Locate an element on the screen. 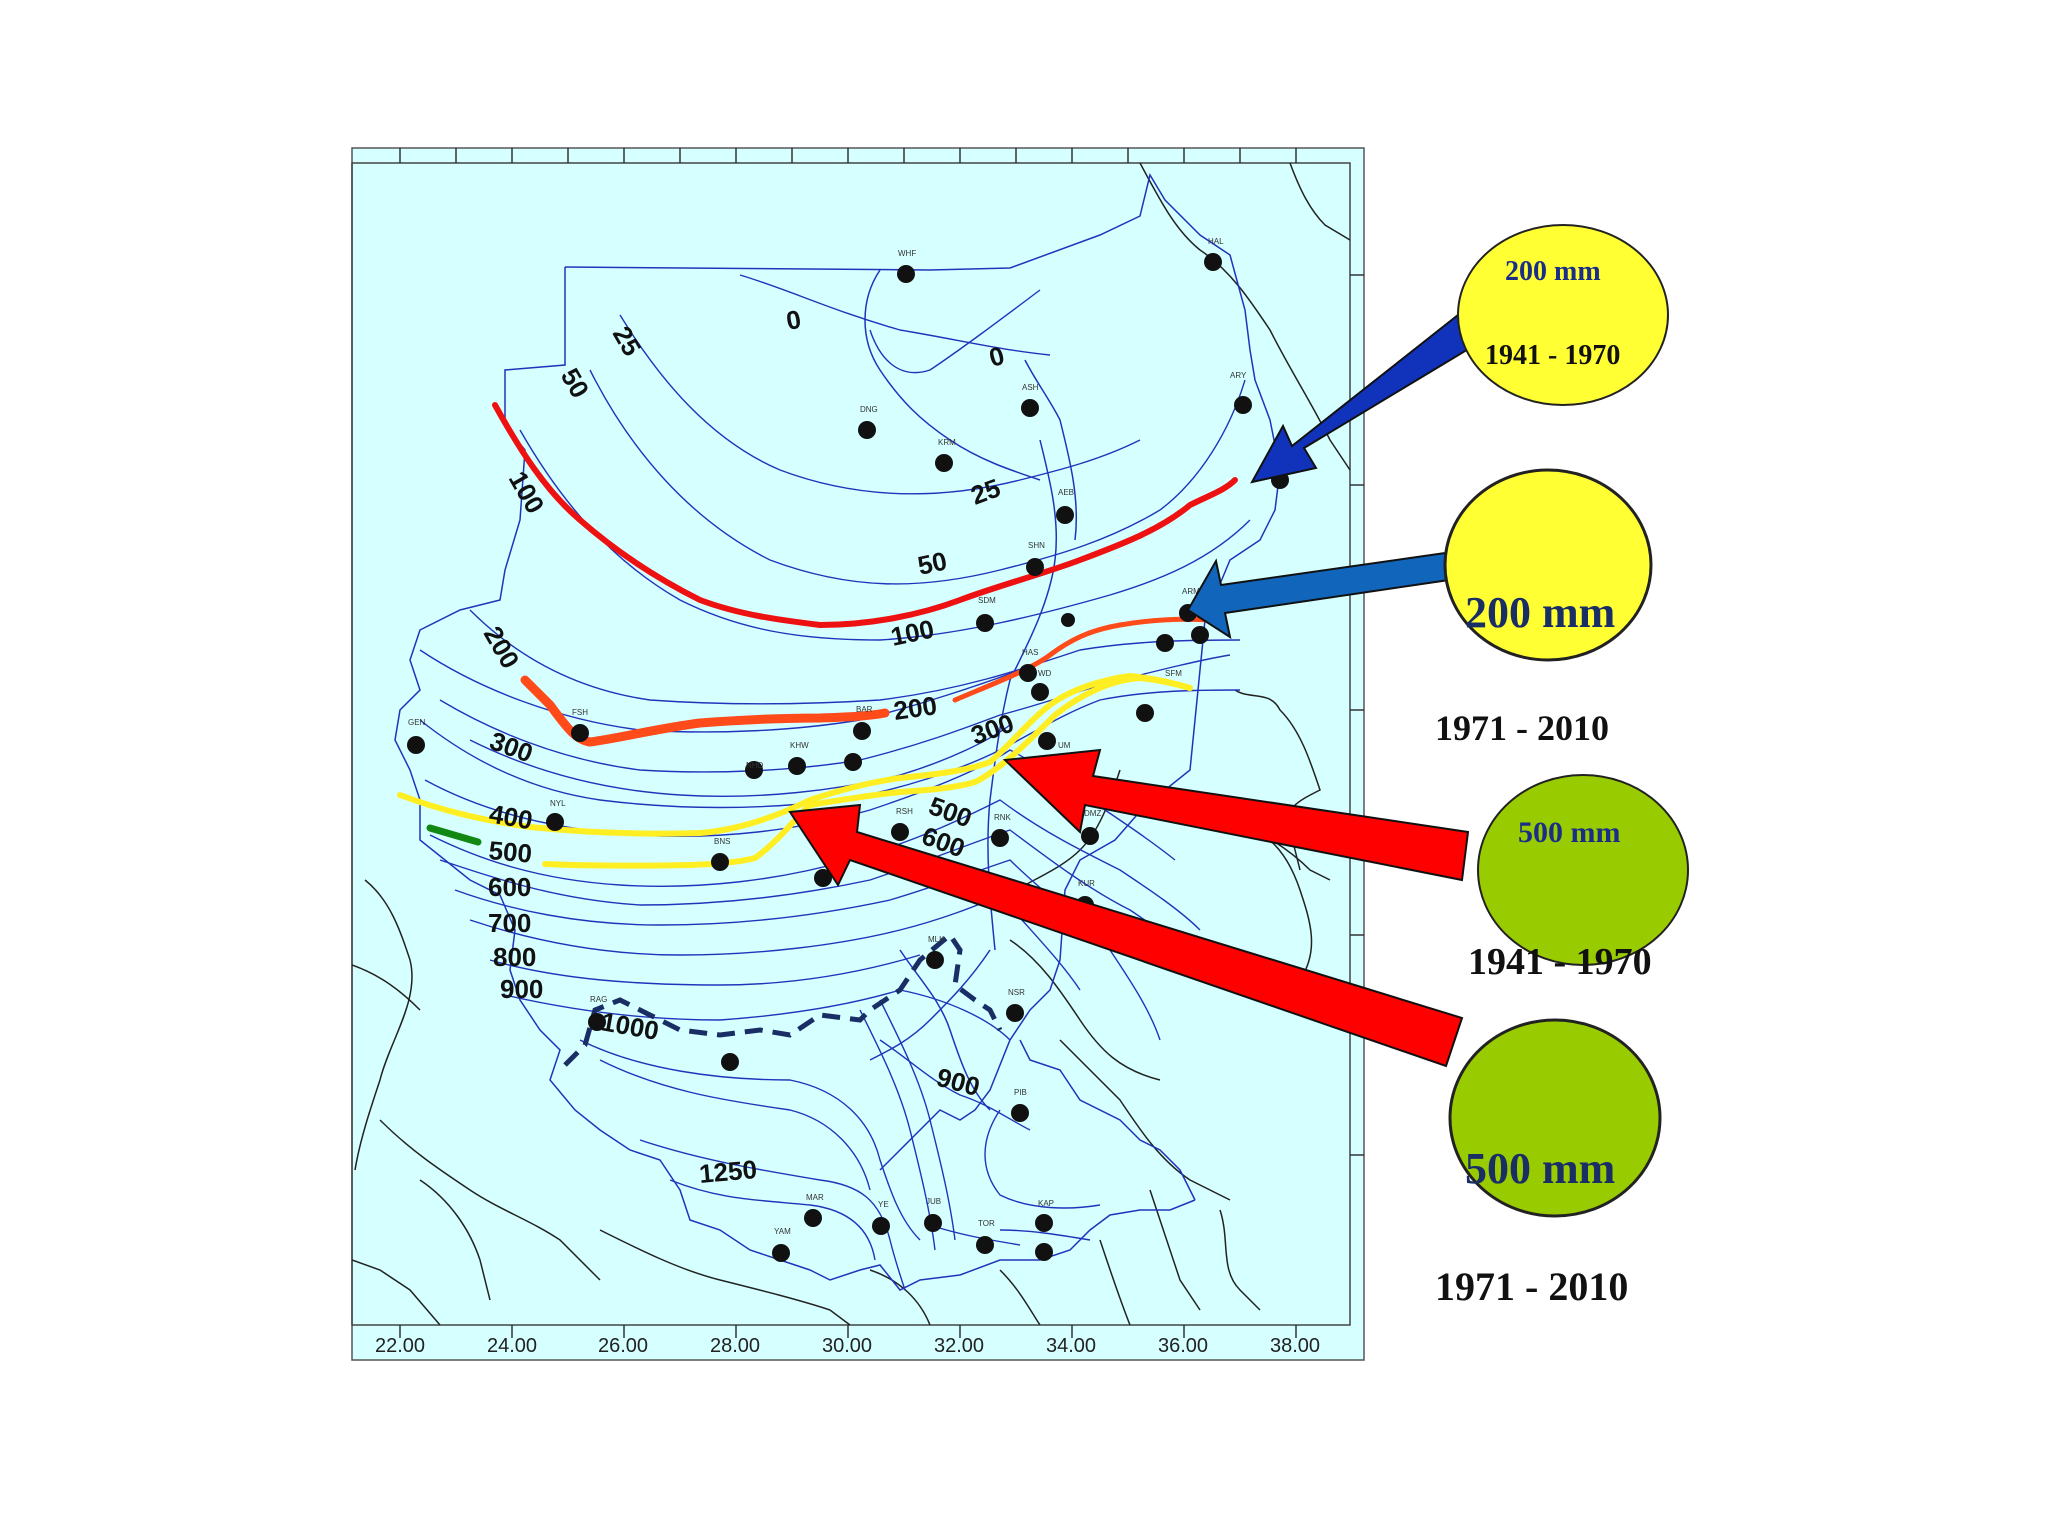 This screenshot has height=1536, width=2048. station-marker: KAP is located at coordinates (1044, 1215).